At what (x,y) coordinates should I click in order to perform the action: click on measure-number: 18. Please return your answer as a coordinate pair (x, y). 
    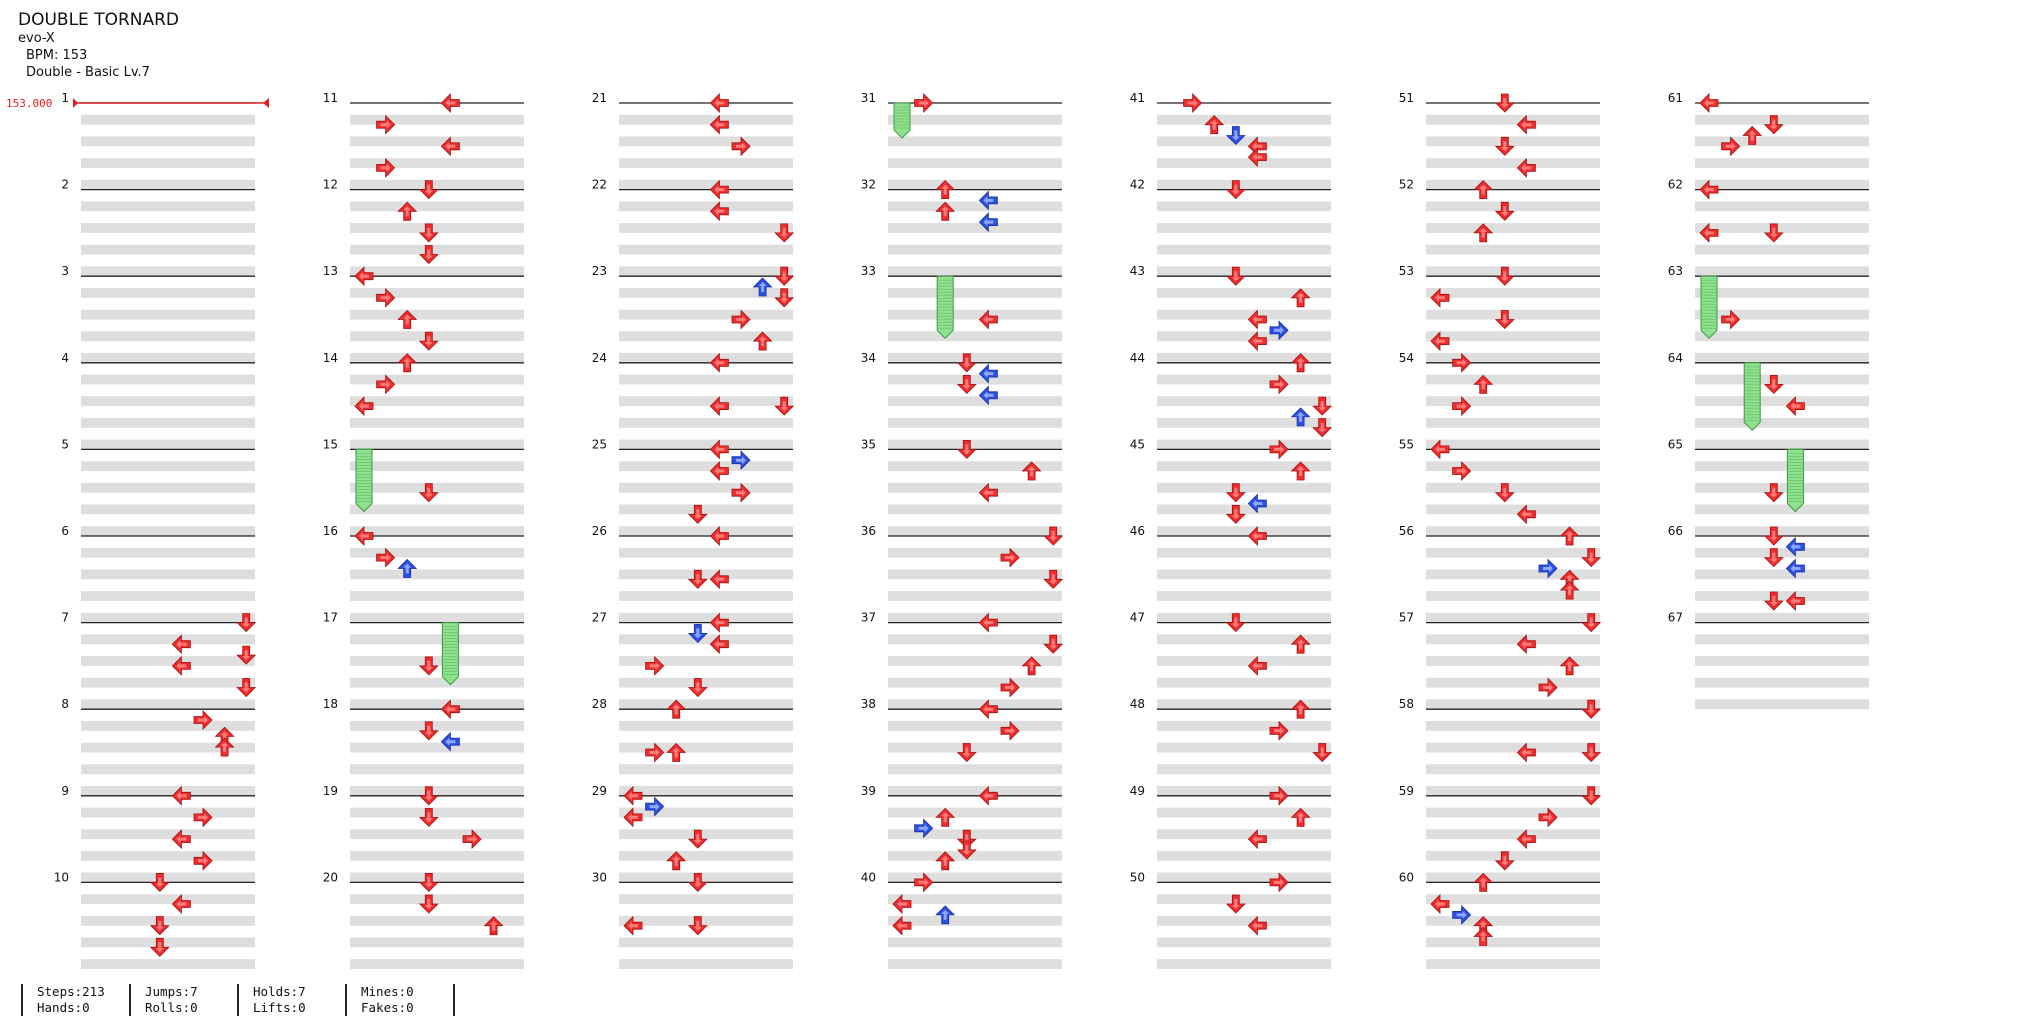
    Looking at the image, I should click on (330, 704).